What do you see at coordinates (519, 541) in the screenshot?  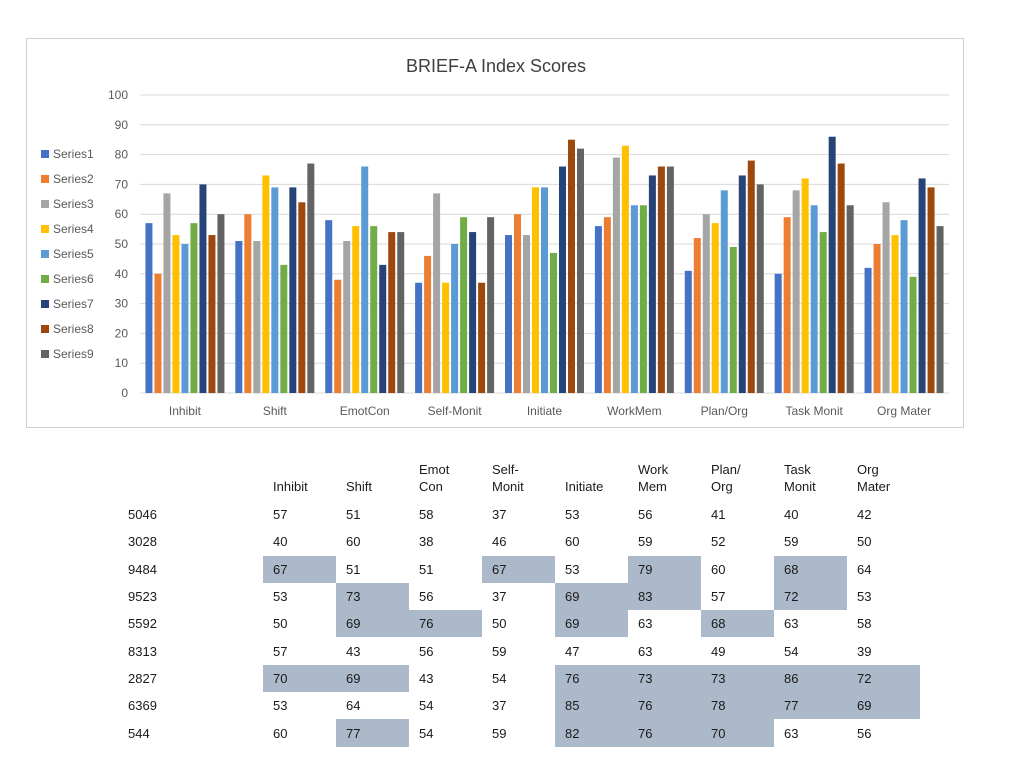 I see `table-row: 3028 40 60 38 46 60 59 52 59 50` at bounding box center [519, 541].